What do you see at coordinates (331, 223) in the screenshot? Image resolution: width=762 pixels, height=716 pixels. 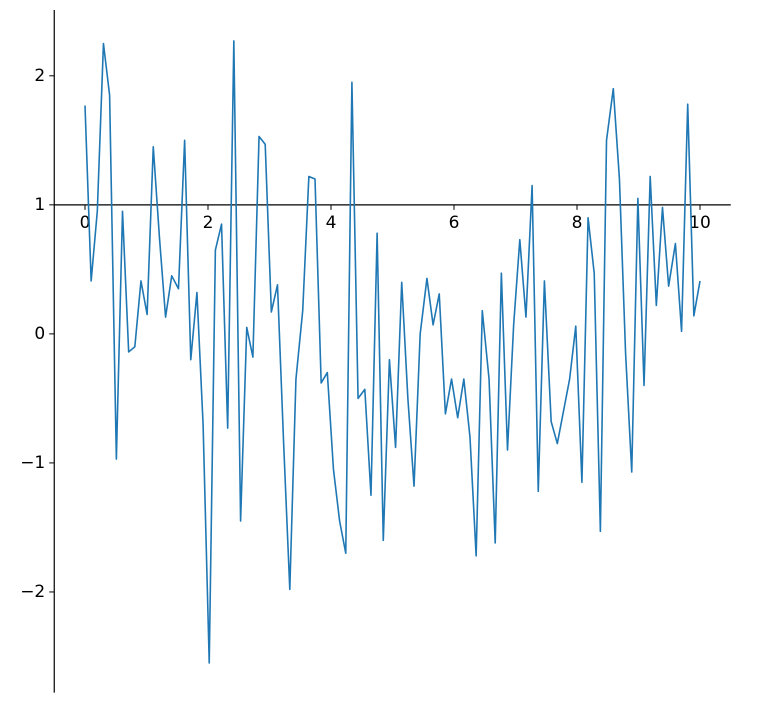 I see `x-tick-label: 4` at bounding box center [331, 223].